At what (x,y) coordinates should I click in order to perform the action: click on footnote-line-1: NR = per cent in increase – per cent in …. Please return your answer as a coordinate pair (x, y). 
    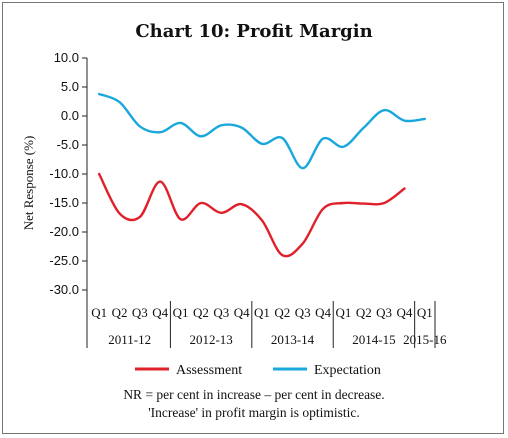
    Looking at the image, I should click on (253, 394).